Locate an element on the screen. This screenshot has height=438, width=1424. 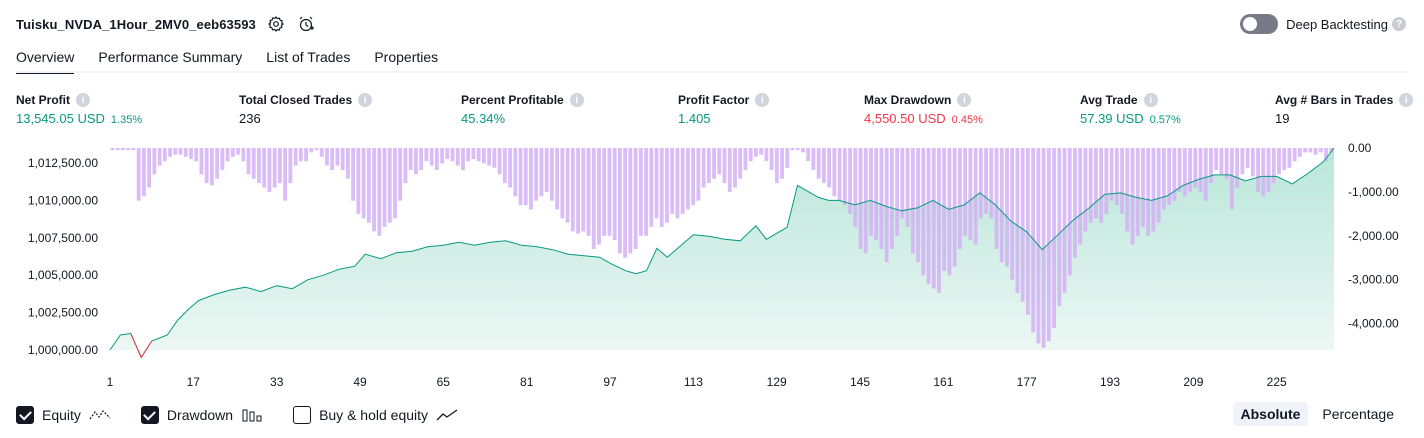
legend-equity-label: Equity is located at coordinates (61, 415).